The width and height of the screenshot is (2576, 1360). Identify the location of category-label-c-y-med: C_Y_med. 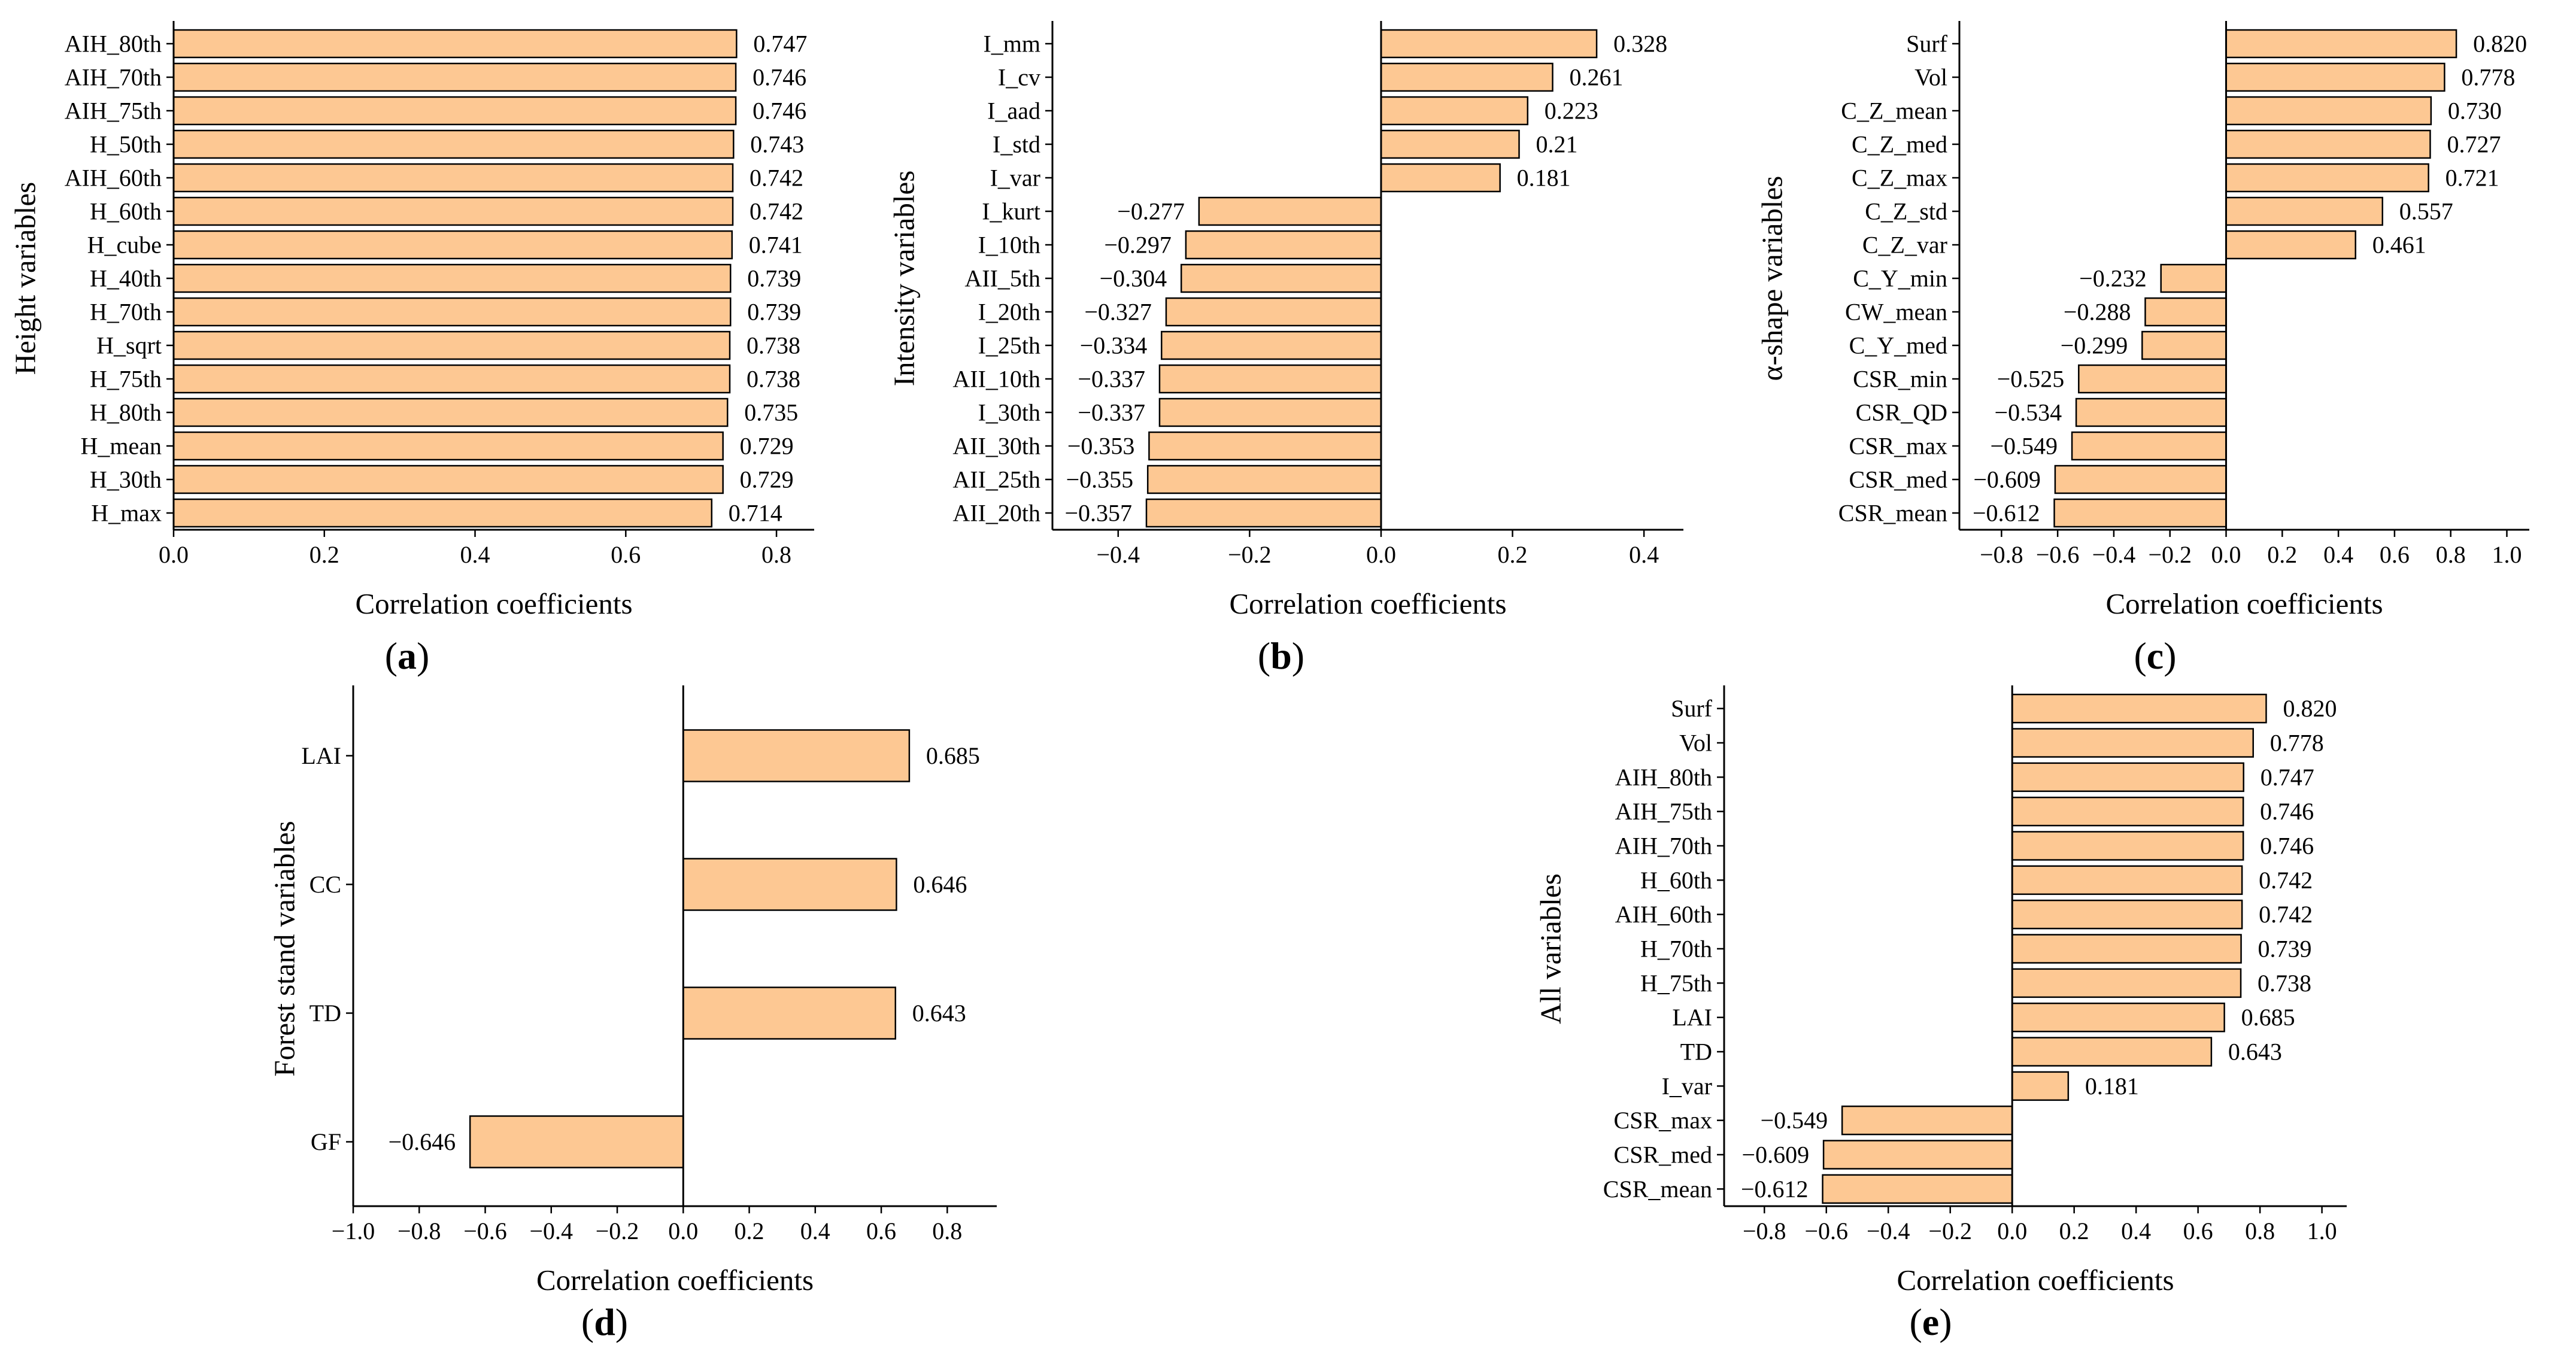
(1898, 345).